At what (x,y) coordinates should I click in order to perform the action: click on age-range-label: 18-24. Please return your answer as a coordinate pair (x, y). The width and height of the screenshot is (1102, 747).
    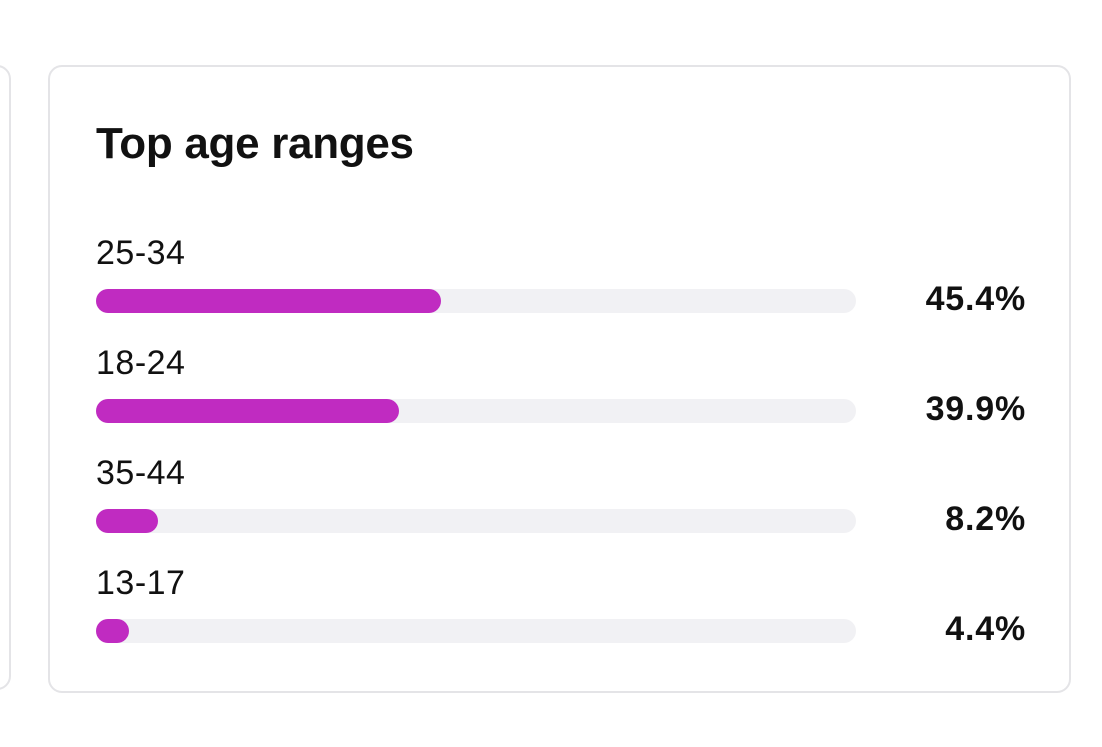
    Looking at the image, I should click on (141, 363).